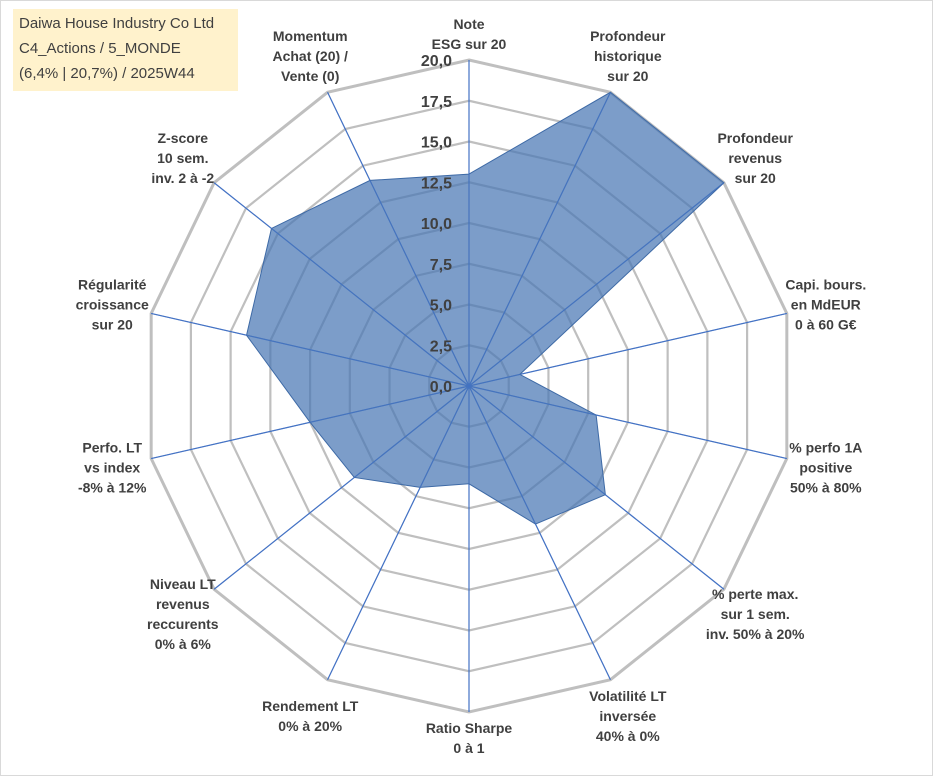  Describe the element at coordinates (182, 158) in the screenshot. I see `axis-label: 10 sem.` at that location.